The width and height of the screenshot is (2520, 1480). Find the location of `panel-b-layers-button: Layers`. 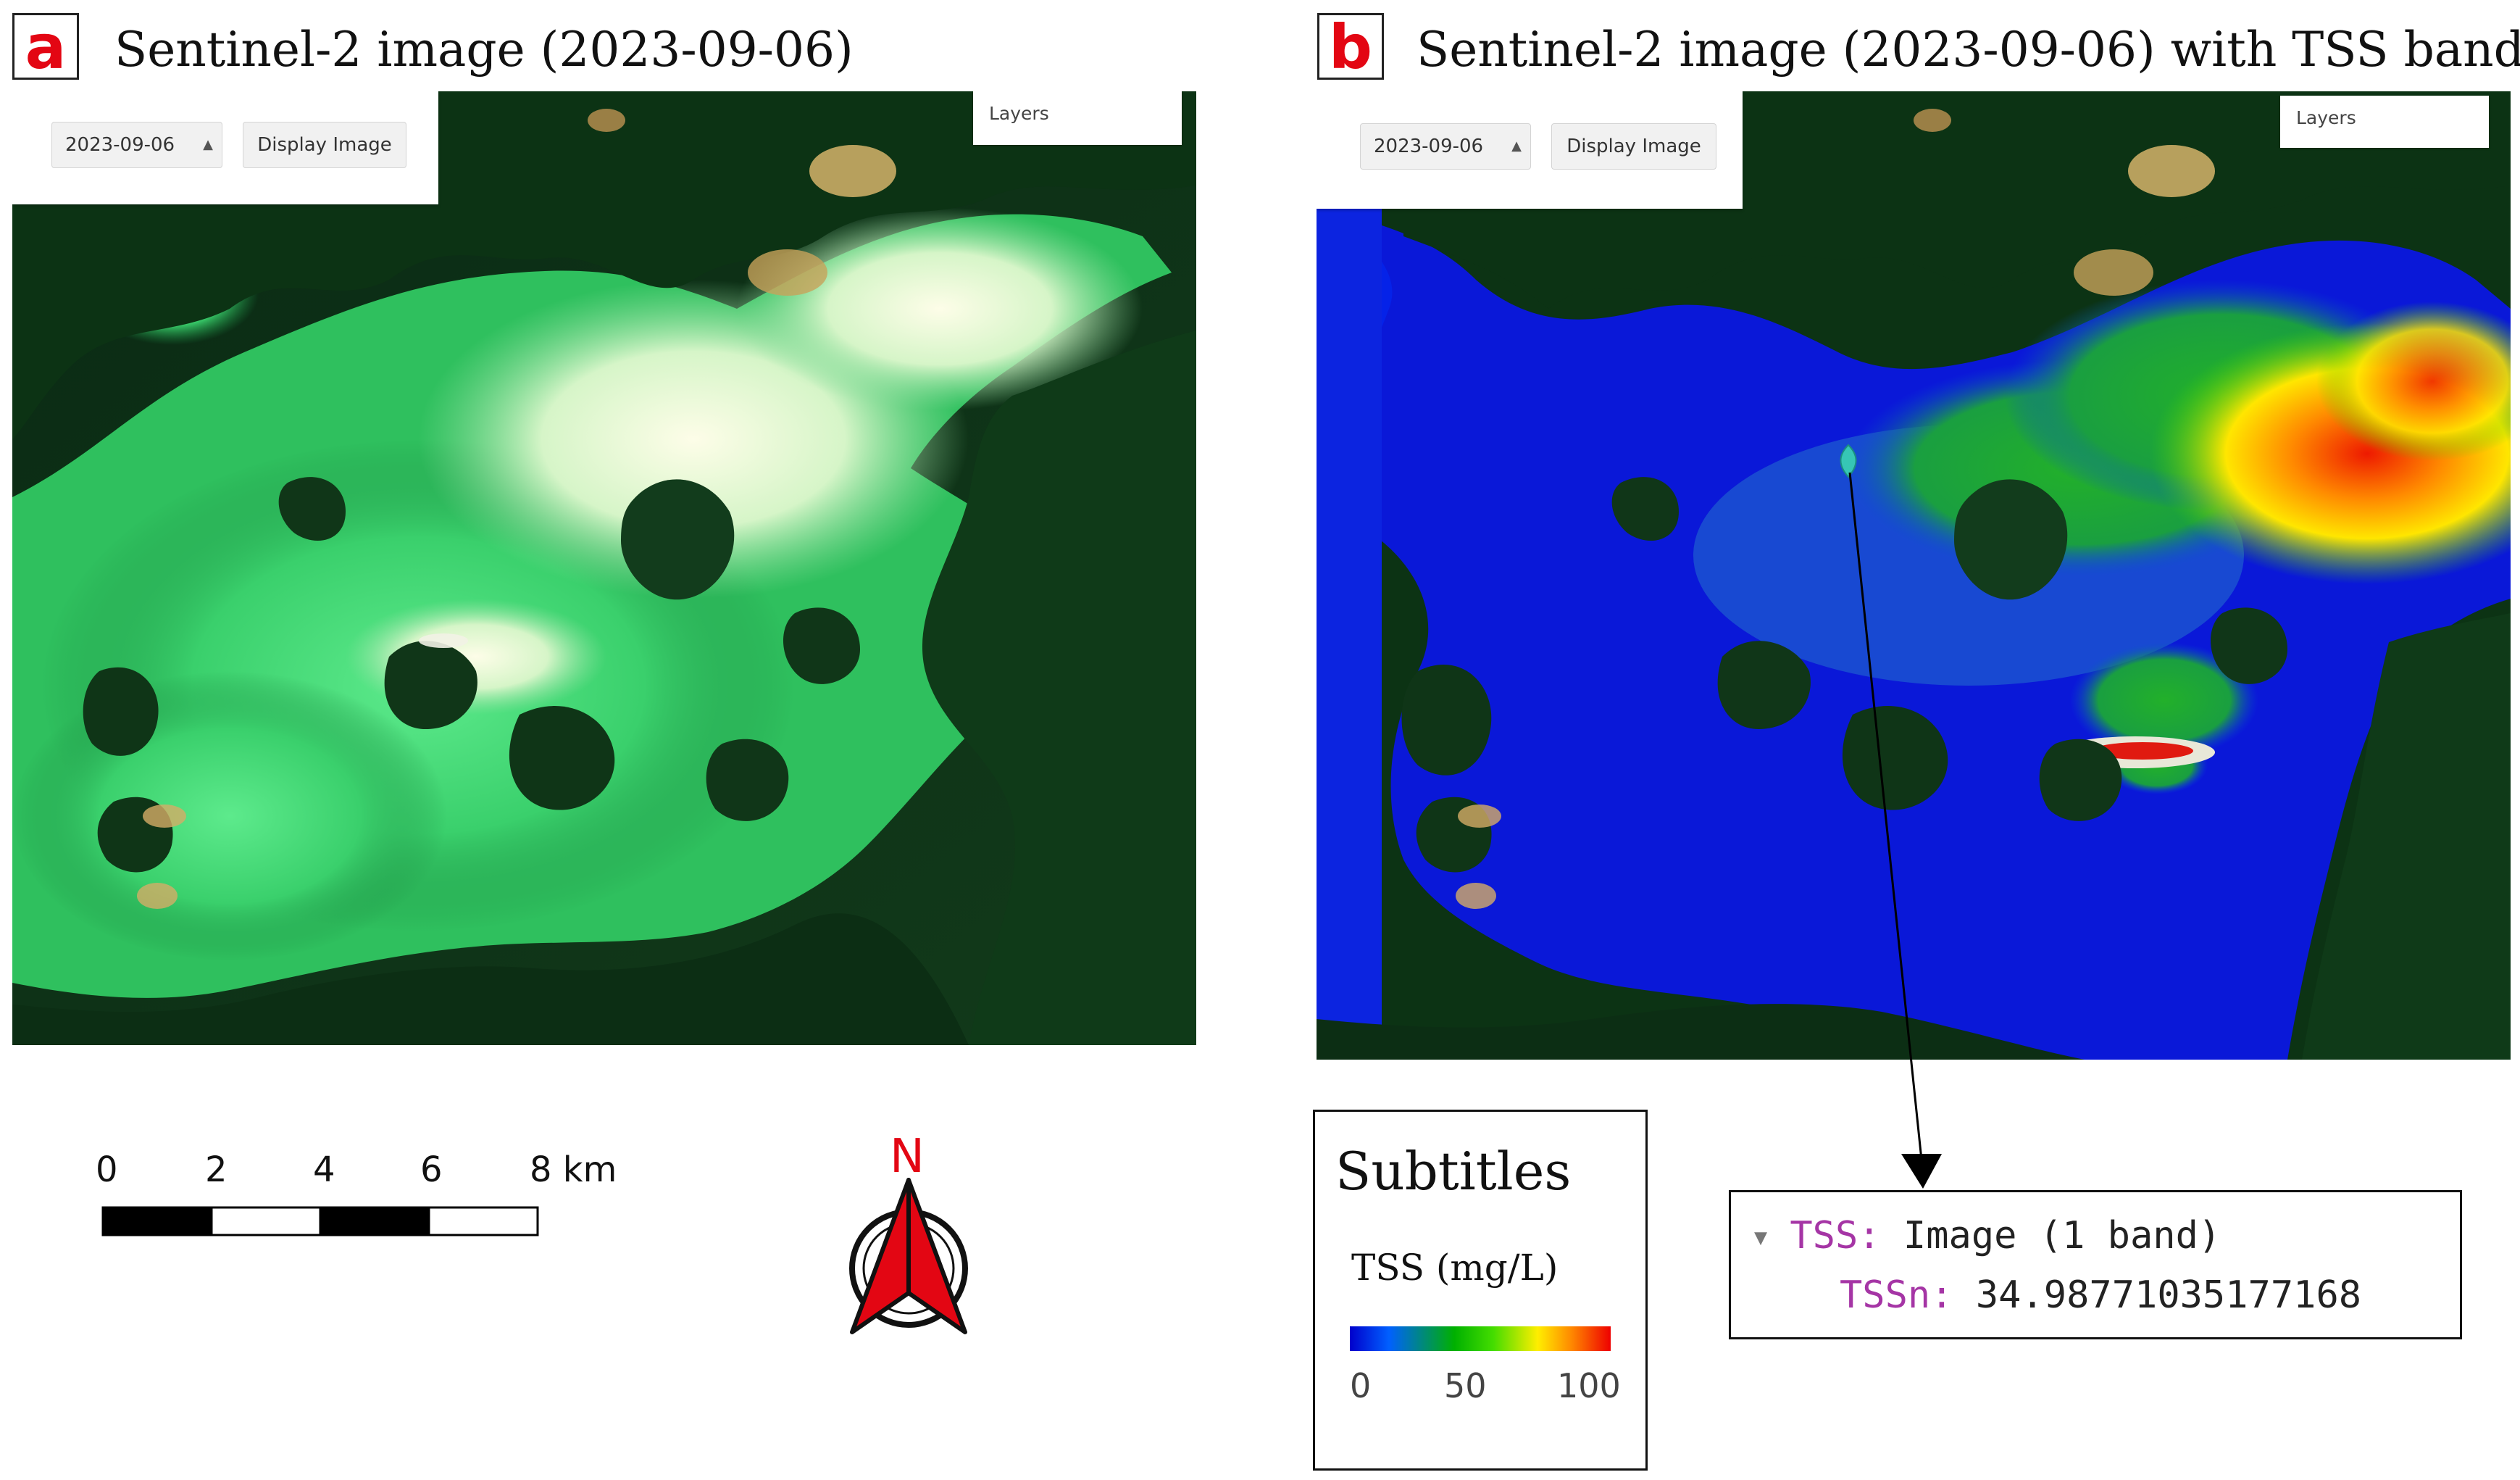

panel-b-layers-button: Layers is located at coordinates (2384, 122).